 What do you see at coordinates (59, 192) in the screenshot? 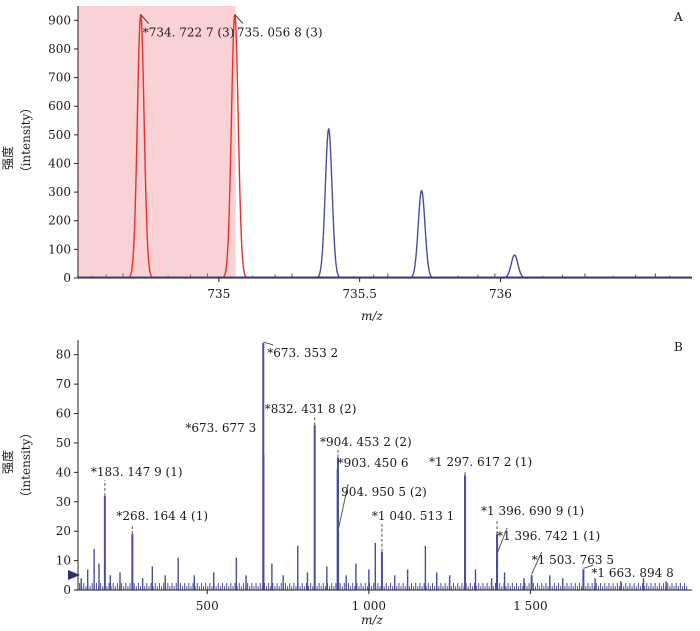
I see `y-tick-label: 300` at bounding box center [59, 192].